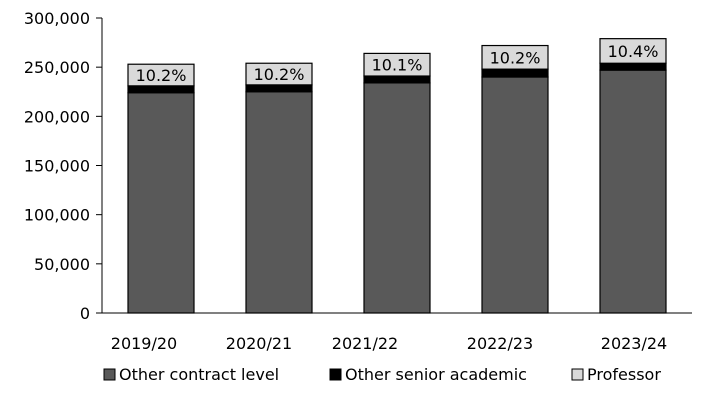 The width and height of the screenshot is (704, 400). I want to click on data-label: 10.1%, so click(397, 65).